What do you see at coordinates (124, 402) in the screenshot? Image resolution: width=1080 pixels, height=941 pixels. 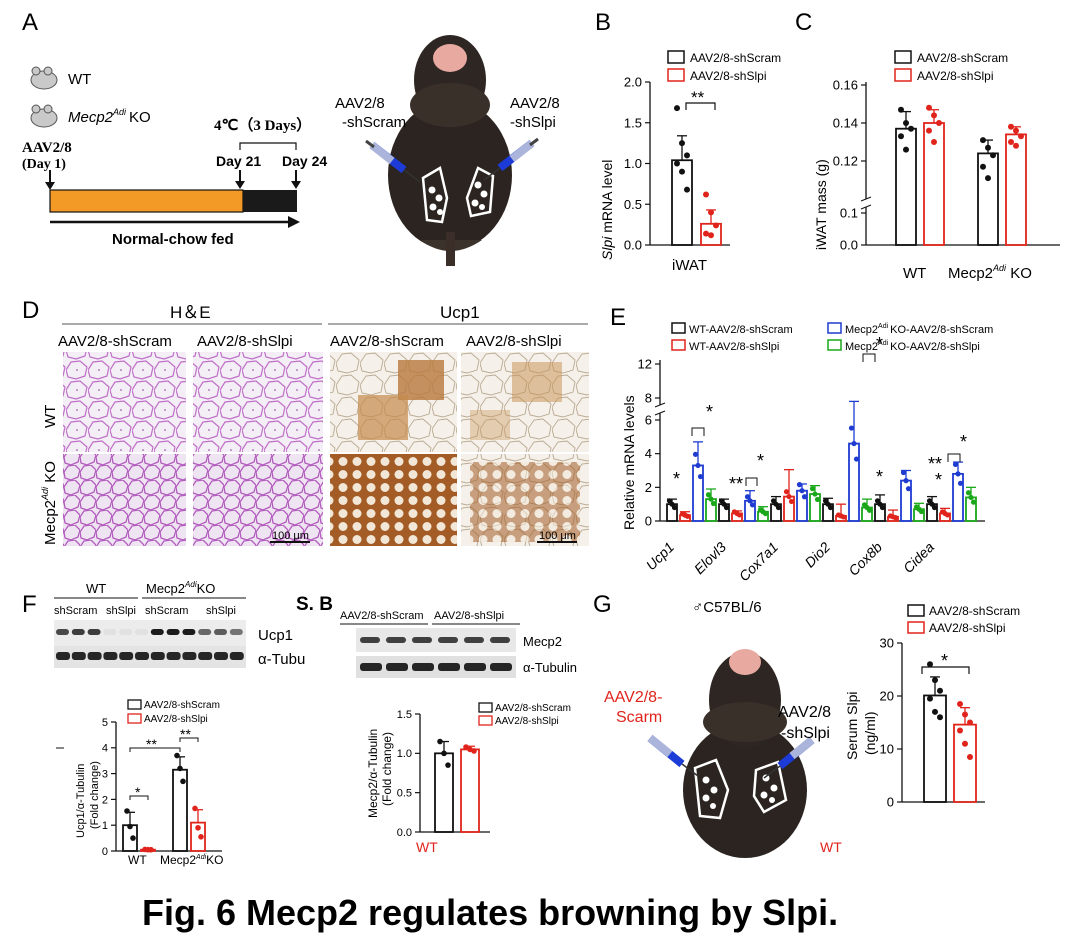 I see `histology-he-wt-scram` at bounding box center [124, 402].